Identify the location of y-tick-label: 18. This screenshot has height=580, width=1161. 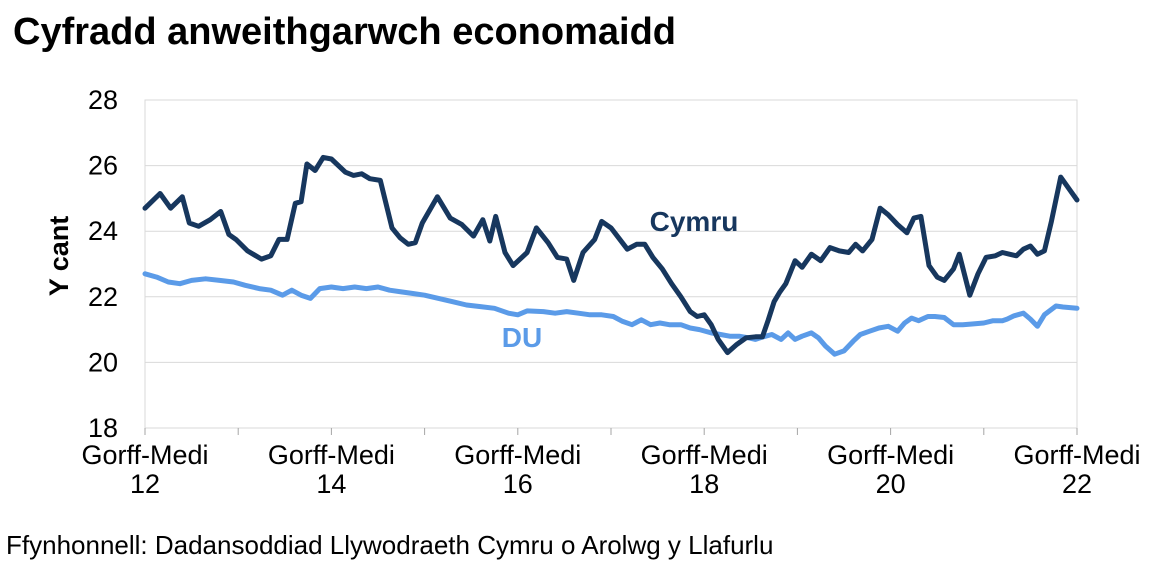
(103, 428).